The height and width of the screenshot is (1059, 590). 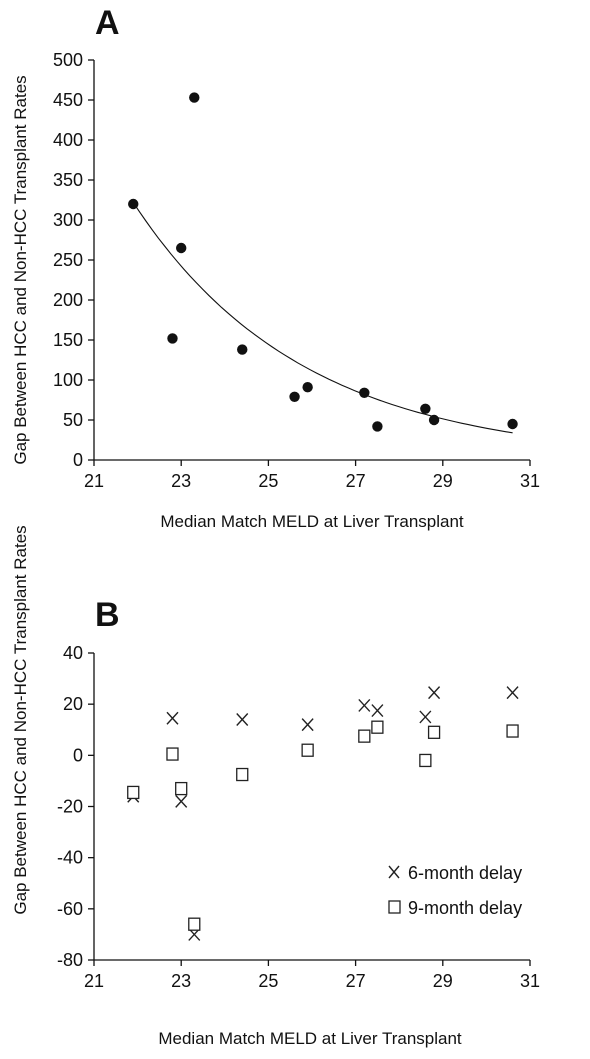 I want to click on panel-a-x-tick-label: 25, so click(x=268, y=481).